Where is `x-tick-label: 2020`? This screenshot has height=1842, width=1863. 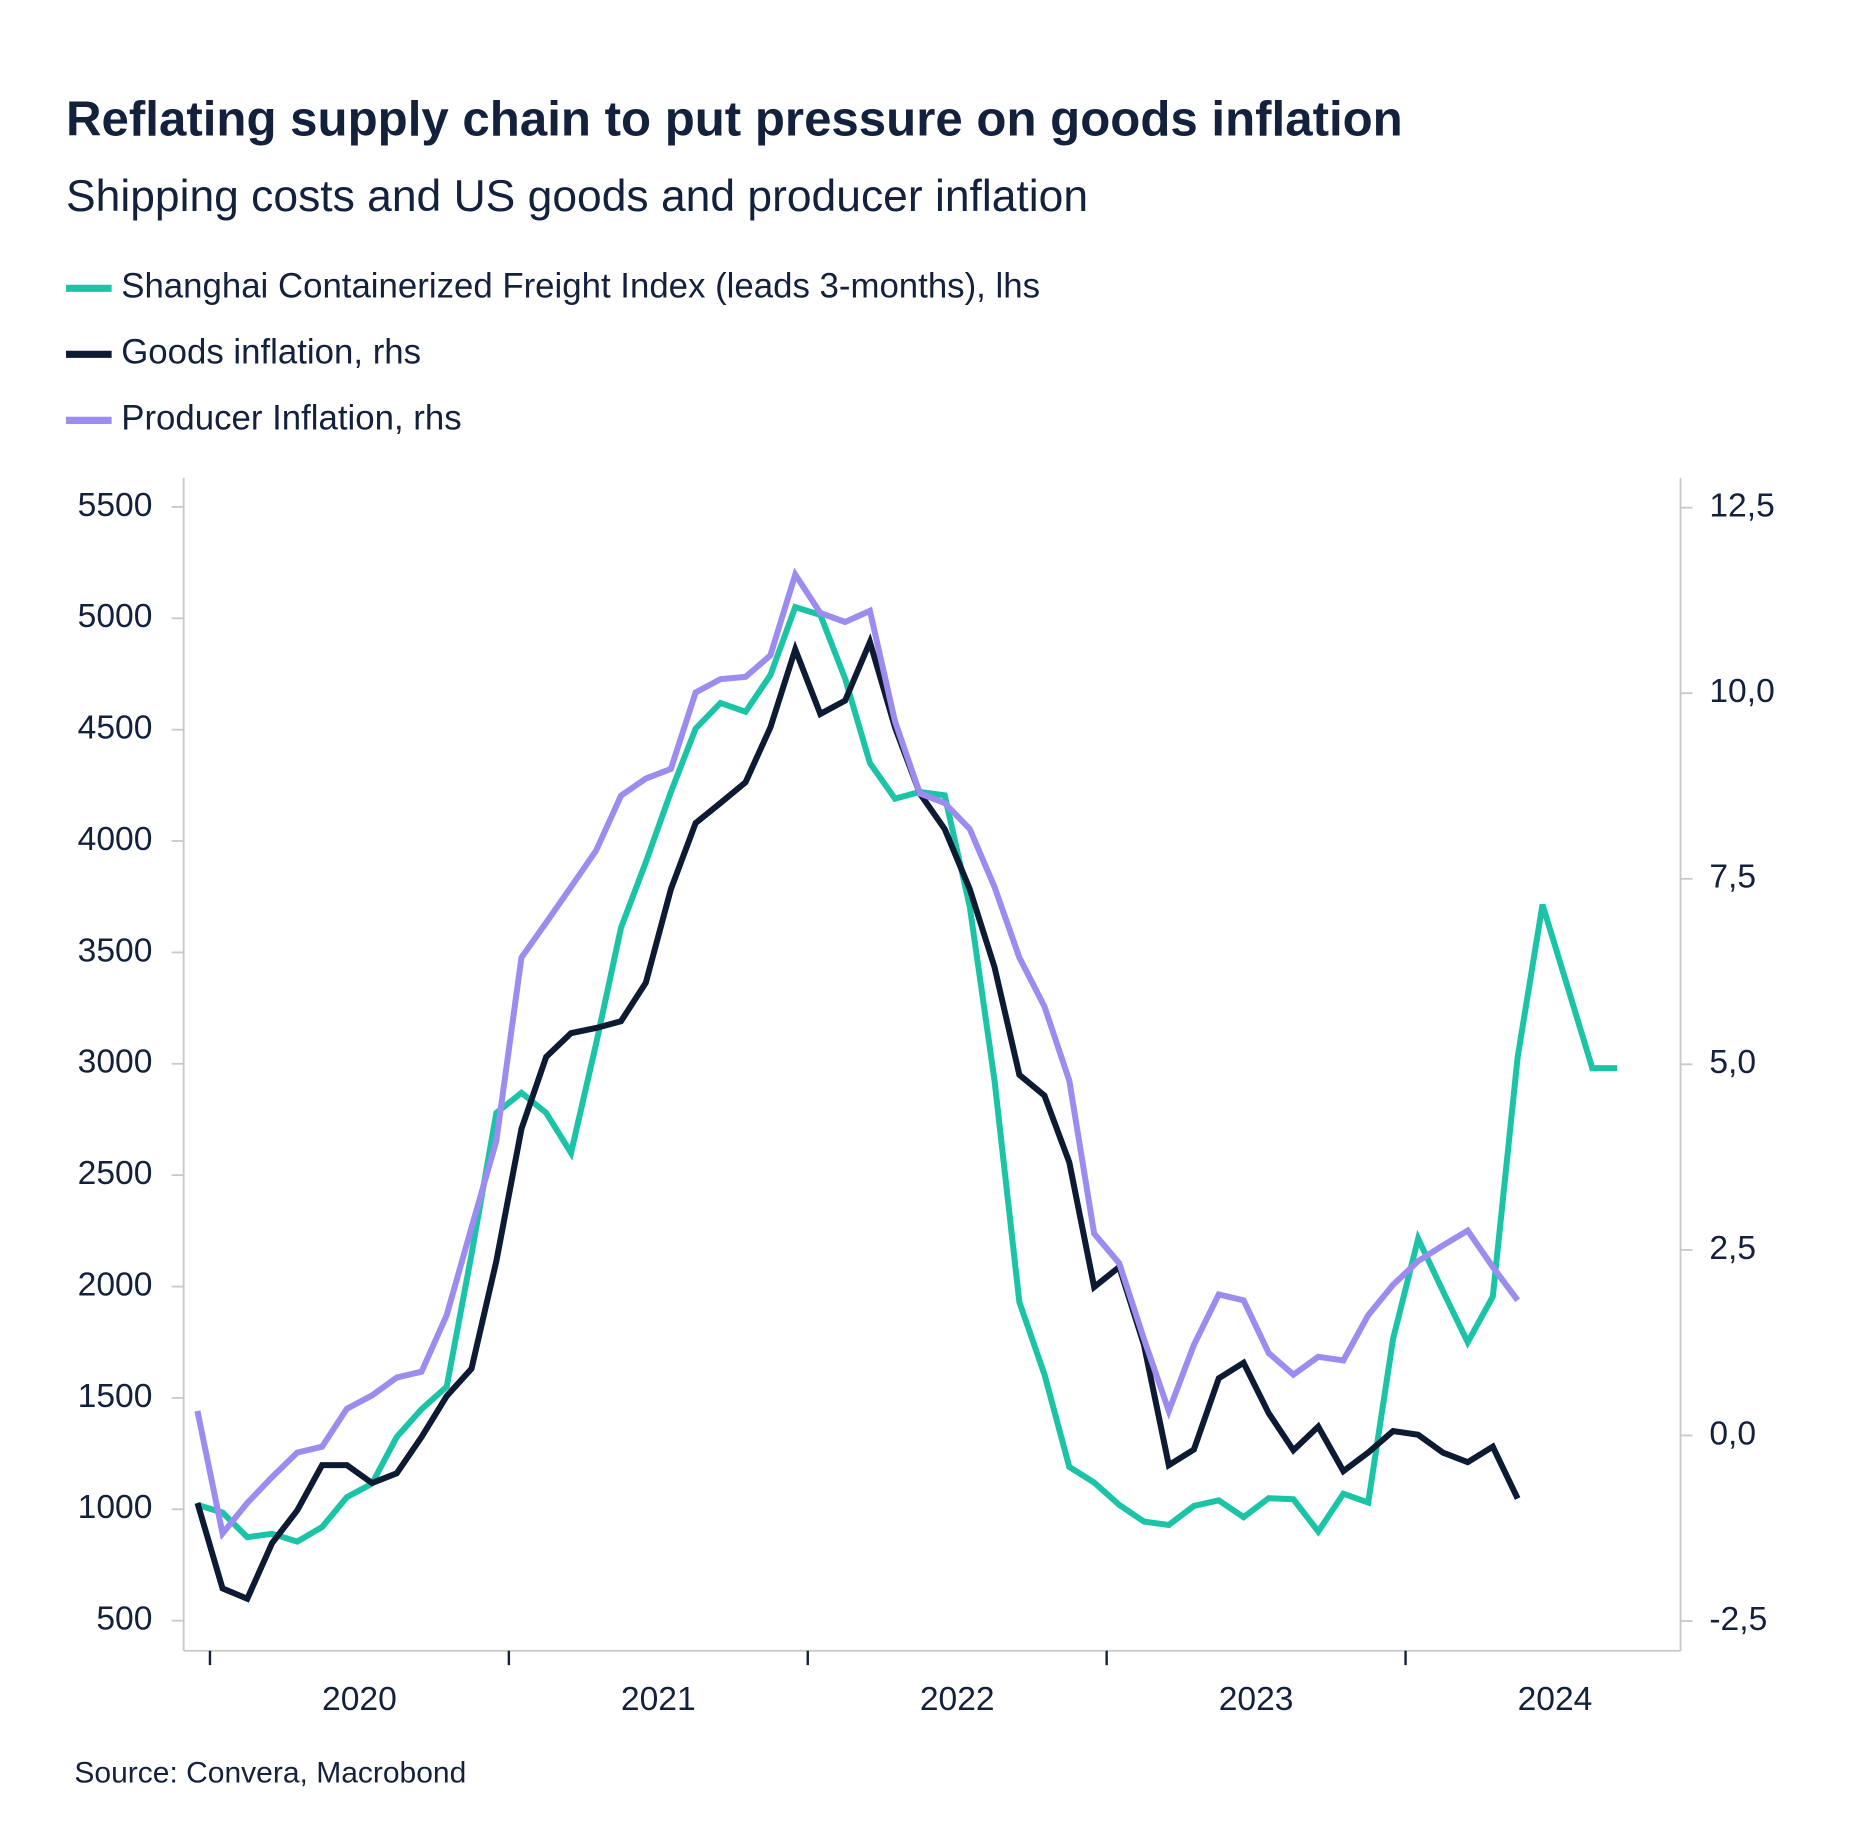
x-tick-label: 2020 is located at coordinates (359, 1699).